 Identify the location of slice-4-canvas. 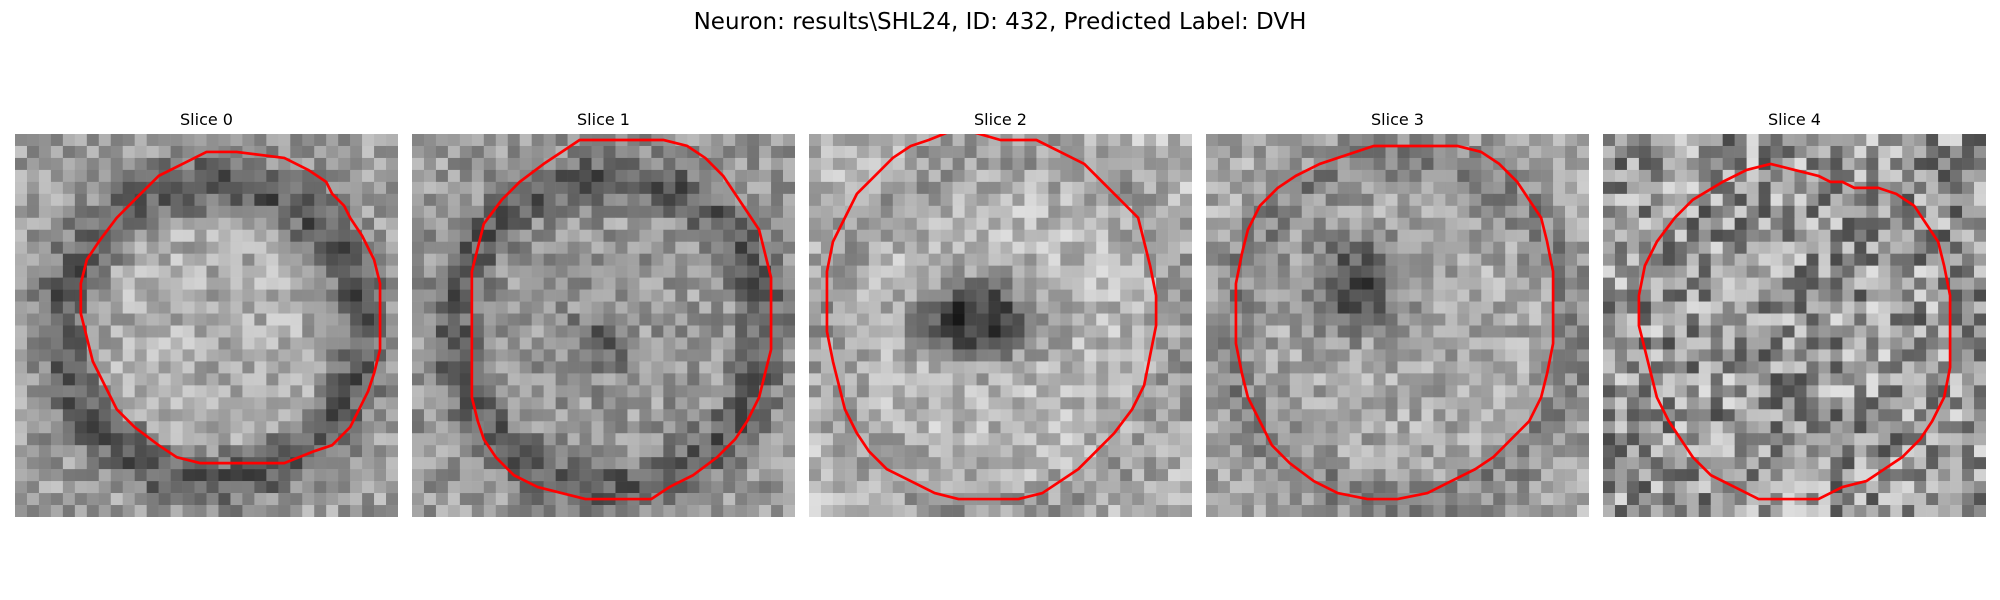
(1794, 325).